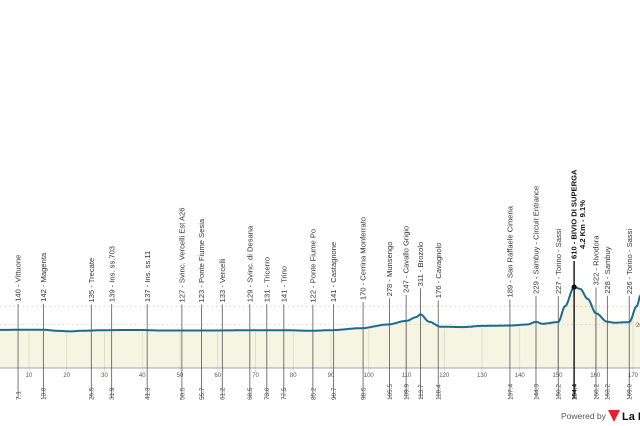 This screenshot has width=640, height=426. I want to click on waypoint: 137 - Ins. ss.11 41.3, so click(147, 325).